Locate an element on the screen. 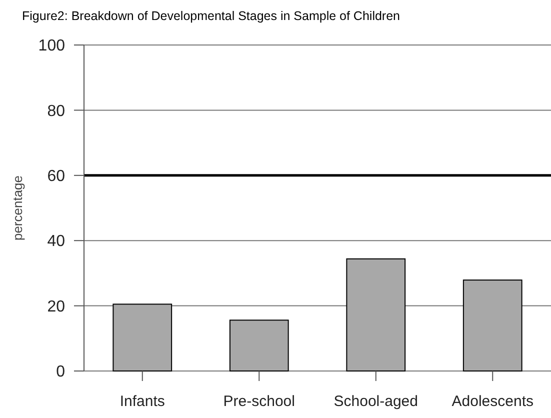 The image size is (551, 418). x-tick-label: School-aged is located at coordinates (376, 401).